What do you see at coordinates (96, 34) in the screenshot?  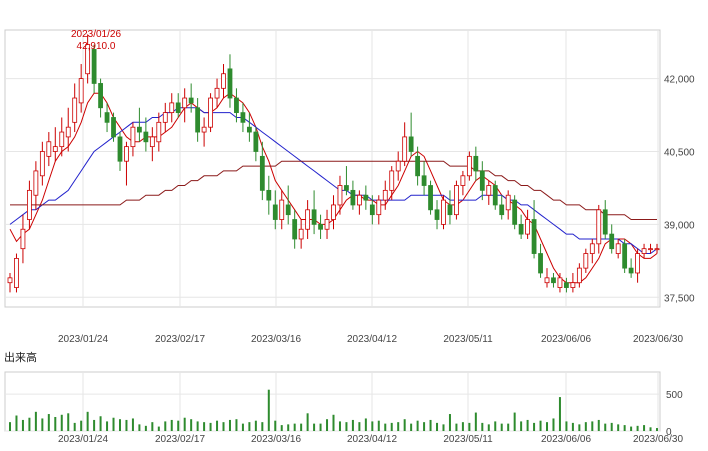 I see `peak-annotation-date: 2023/01/26` at bounding box center [96, 34].